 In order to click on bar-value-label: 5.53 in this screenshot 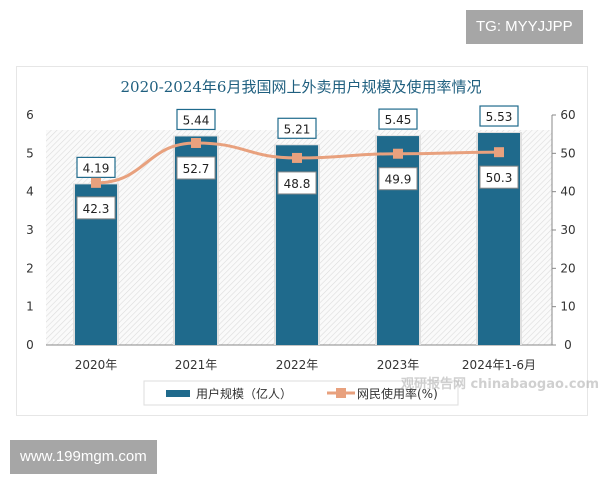, I will do `click(499, 117)`.